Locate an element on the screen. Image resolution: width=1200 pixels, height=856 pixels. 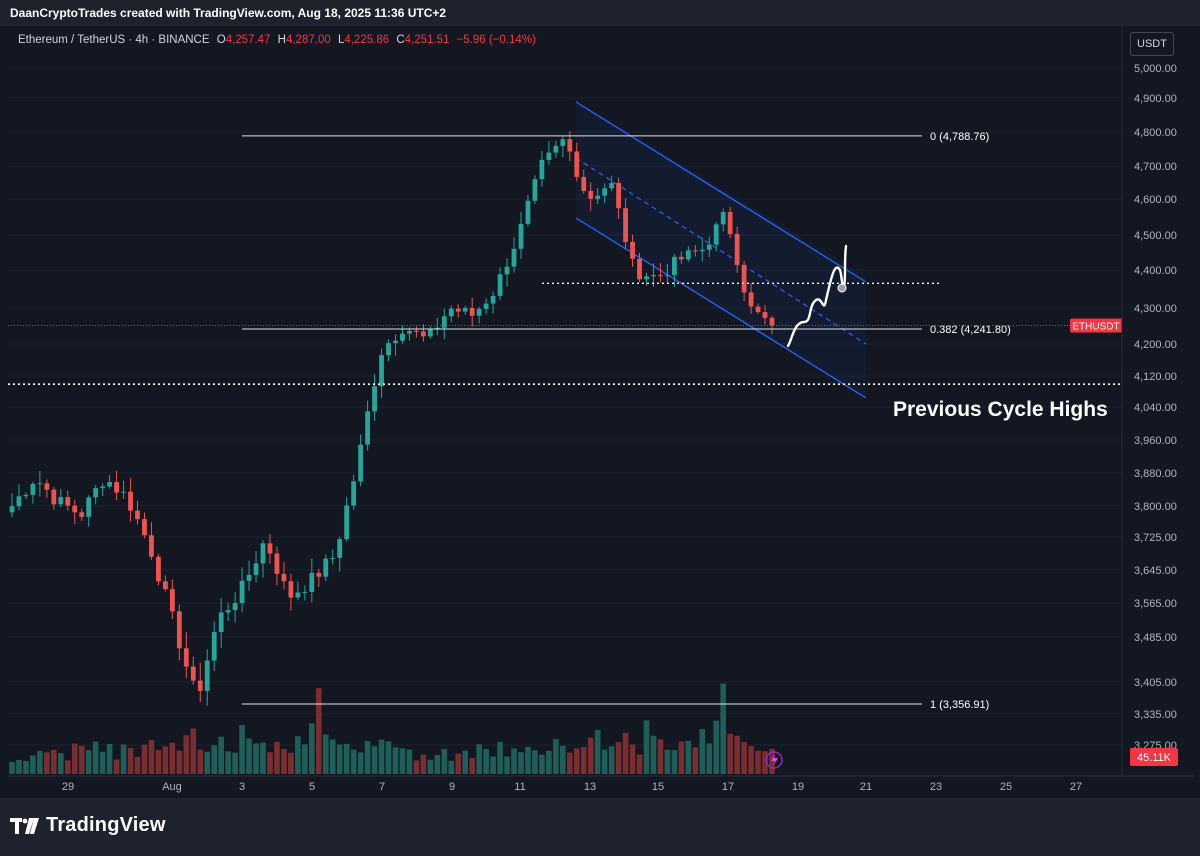
x-tick-label: 23 is located at coordinates (936, 787).